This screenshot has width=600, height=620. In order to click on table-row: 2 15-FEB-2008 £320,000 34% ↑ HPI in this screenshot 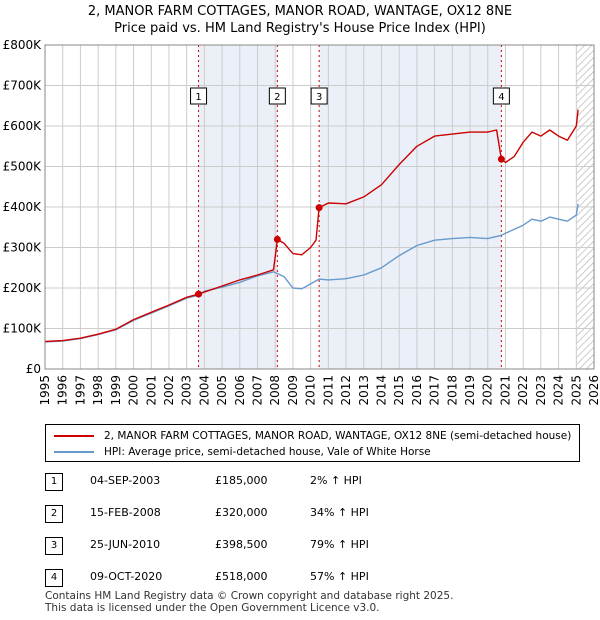, I will do `click(295, 515)`.